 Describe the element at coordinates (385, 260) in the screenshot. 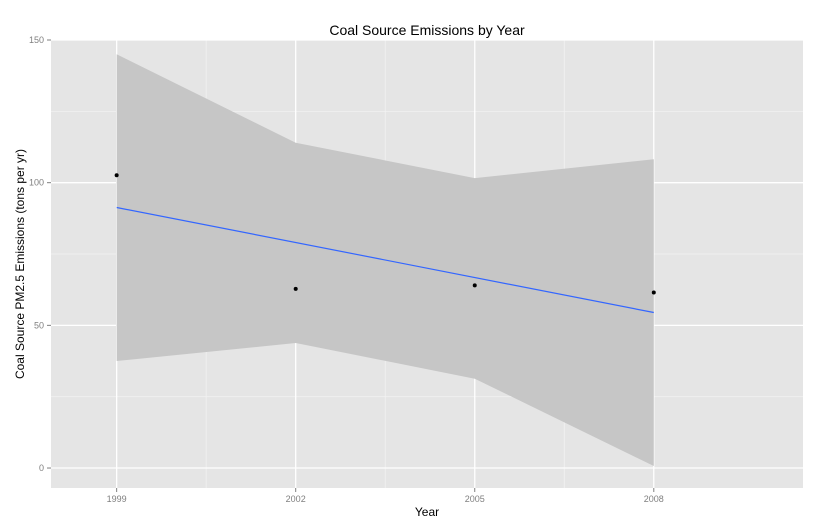

I see `fit-line` at that location.